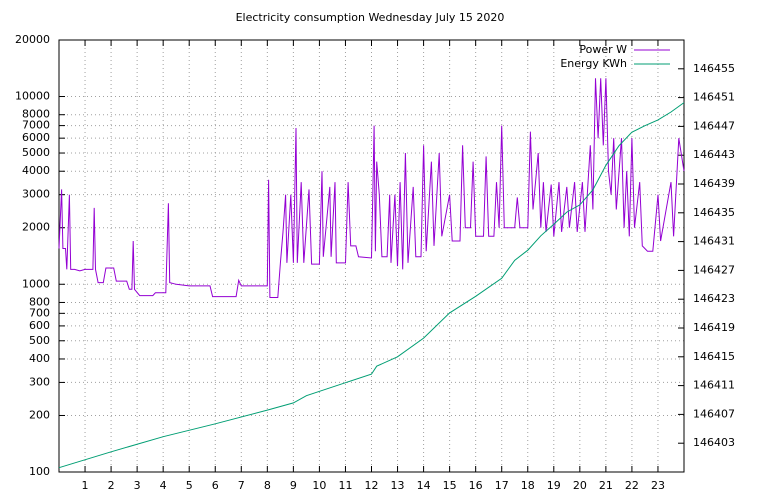 The image size is (768, 504). What do you see at coordinates (36, 137) in the screenshot?
I see `y-tick-label: 6000` at bounding box center [36, 137].